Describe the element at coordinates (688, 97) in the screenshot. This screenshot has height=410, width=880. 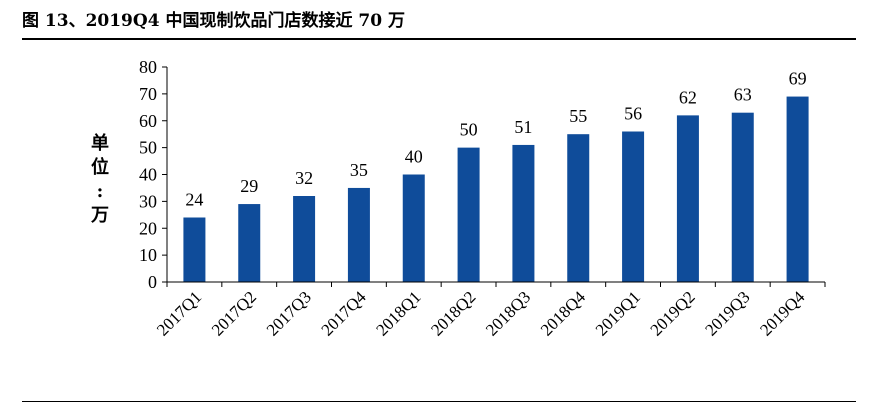
I see `data-label-2019Q2: 62` at that location.